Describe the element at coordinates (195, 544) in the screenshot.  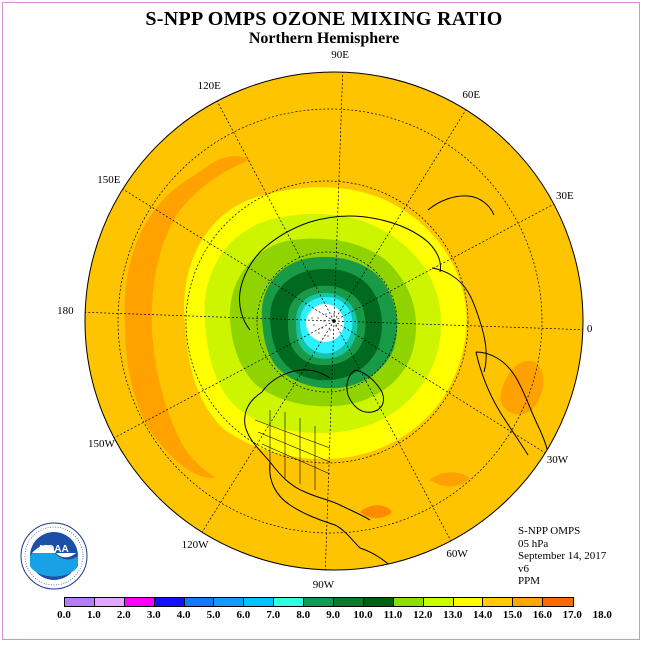
I see `longitude-label-120w: 120W` at that location.